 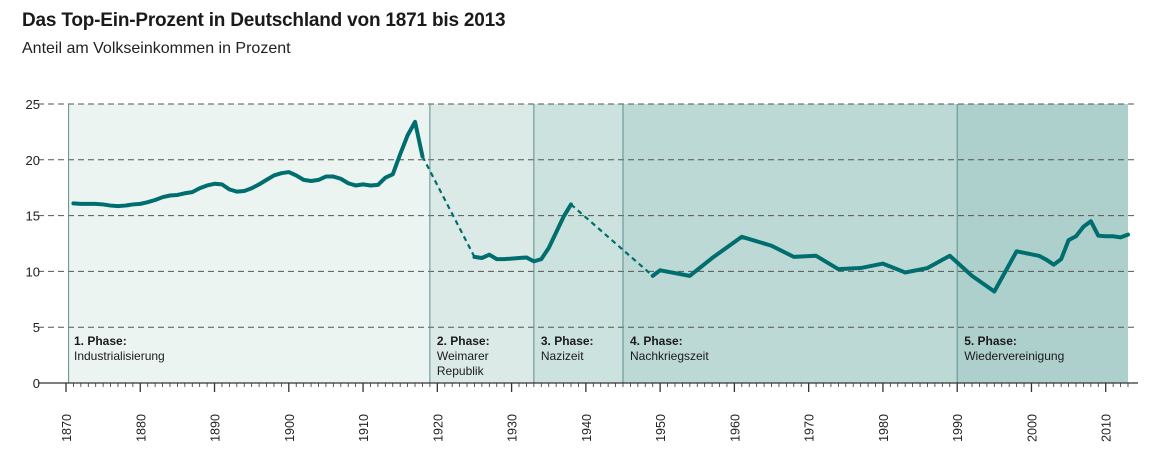 I want to click on chart-subtitle: Anteil am Volkseinkommen in Prozent, so click(x=156, y=48).